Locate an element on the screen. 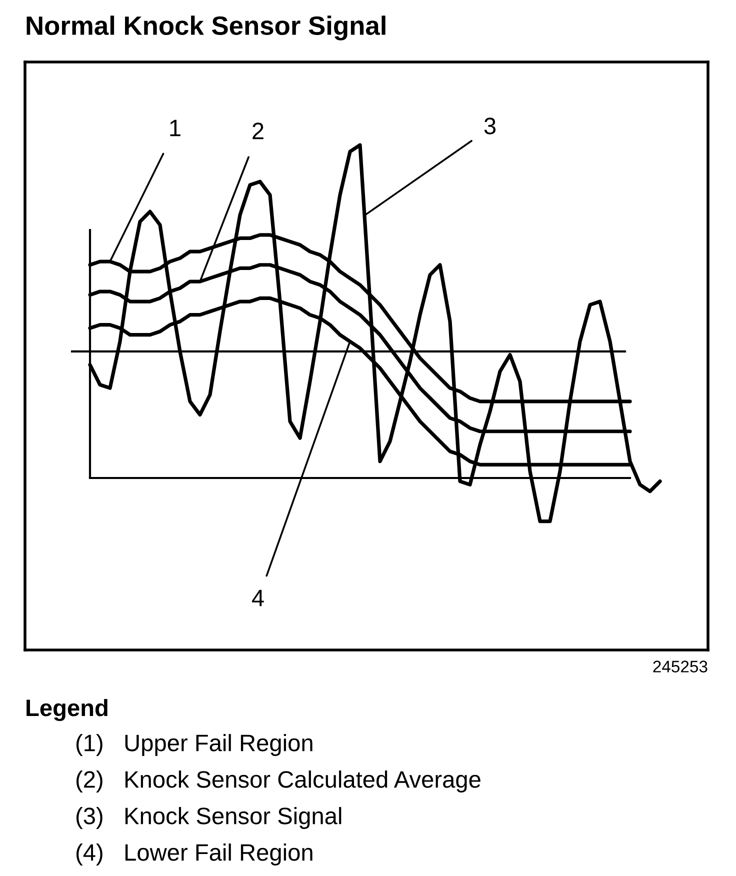 The height and width of the screenshot is (876, 736). text: 245253 is located at coordinates (680, 666).